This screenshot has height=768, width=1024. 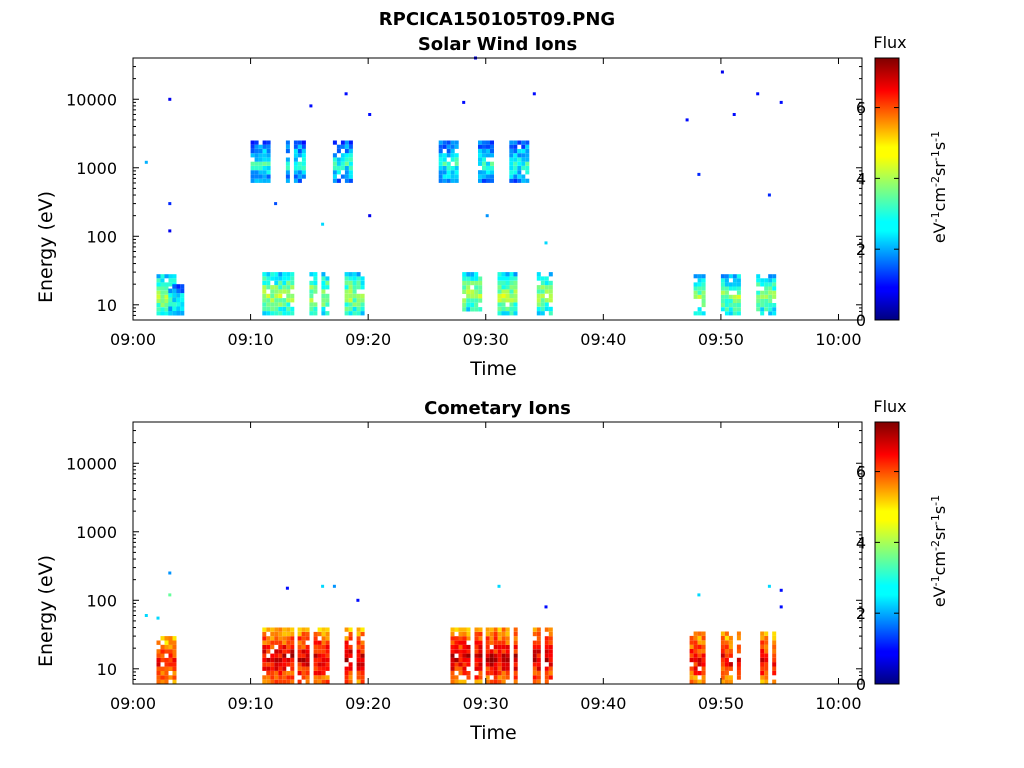 I want to click on figure-title: RPCICA150105T09.PNG, so click(x=497, y=19).